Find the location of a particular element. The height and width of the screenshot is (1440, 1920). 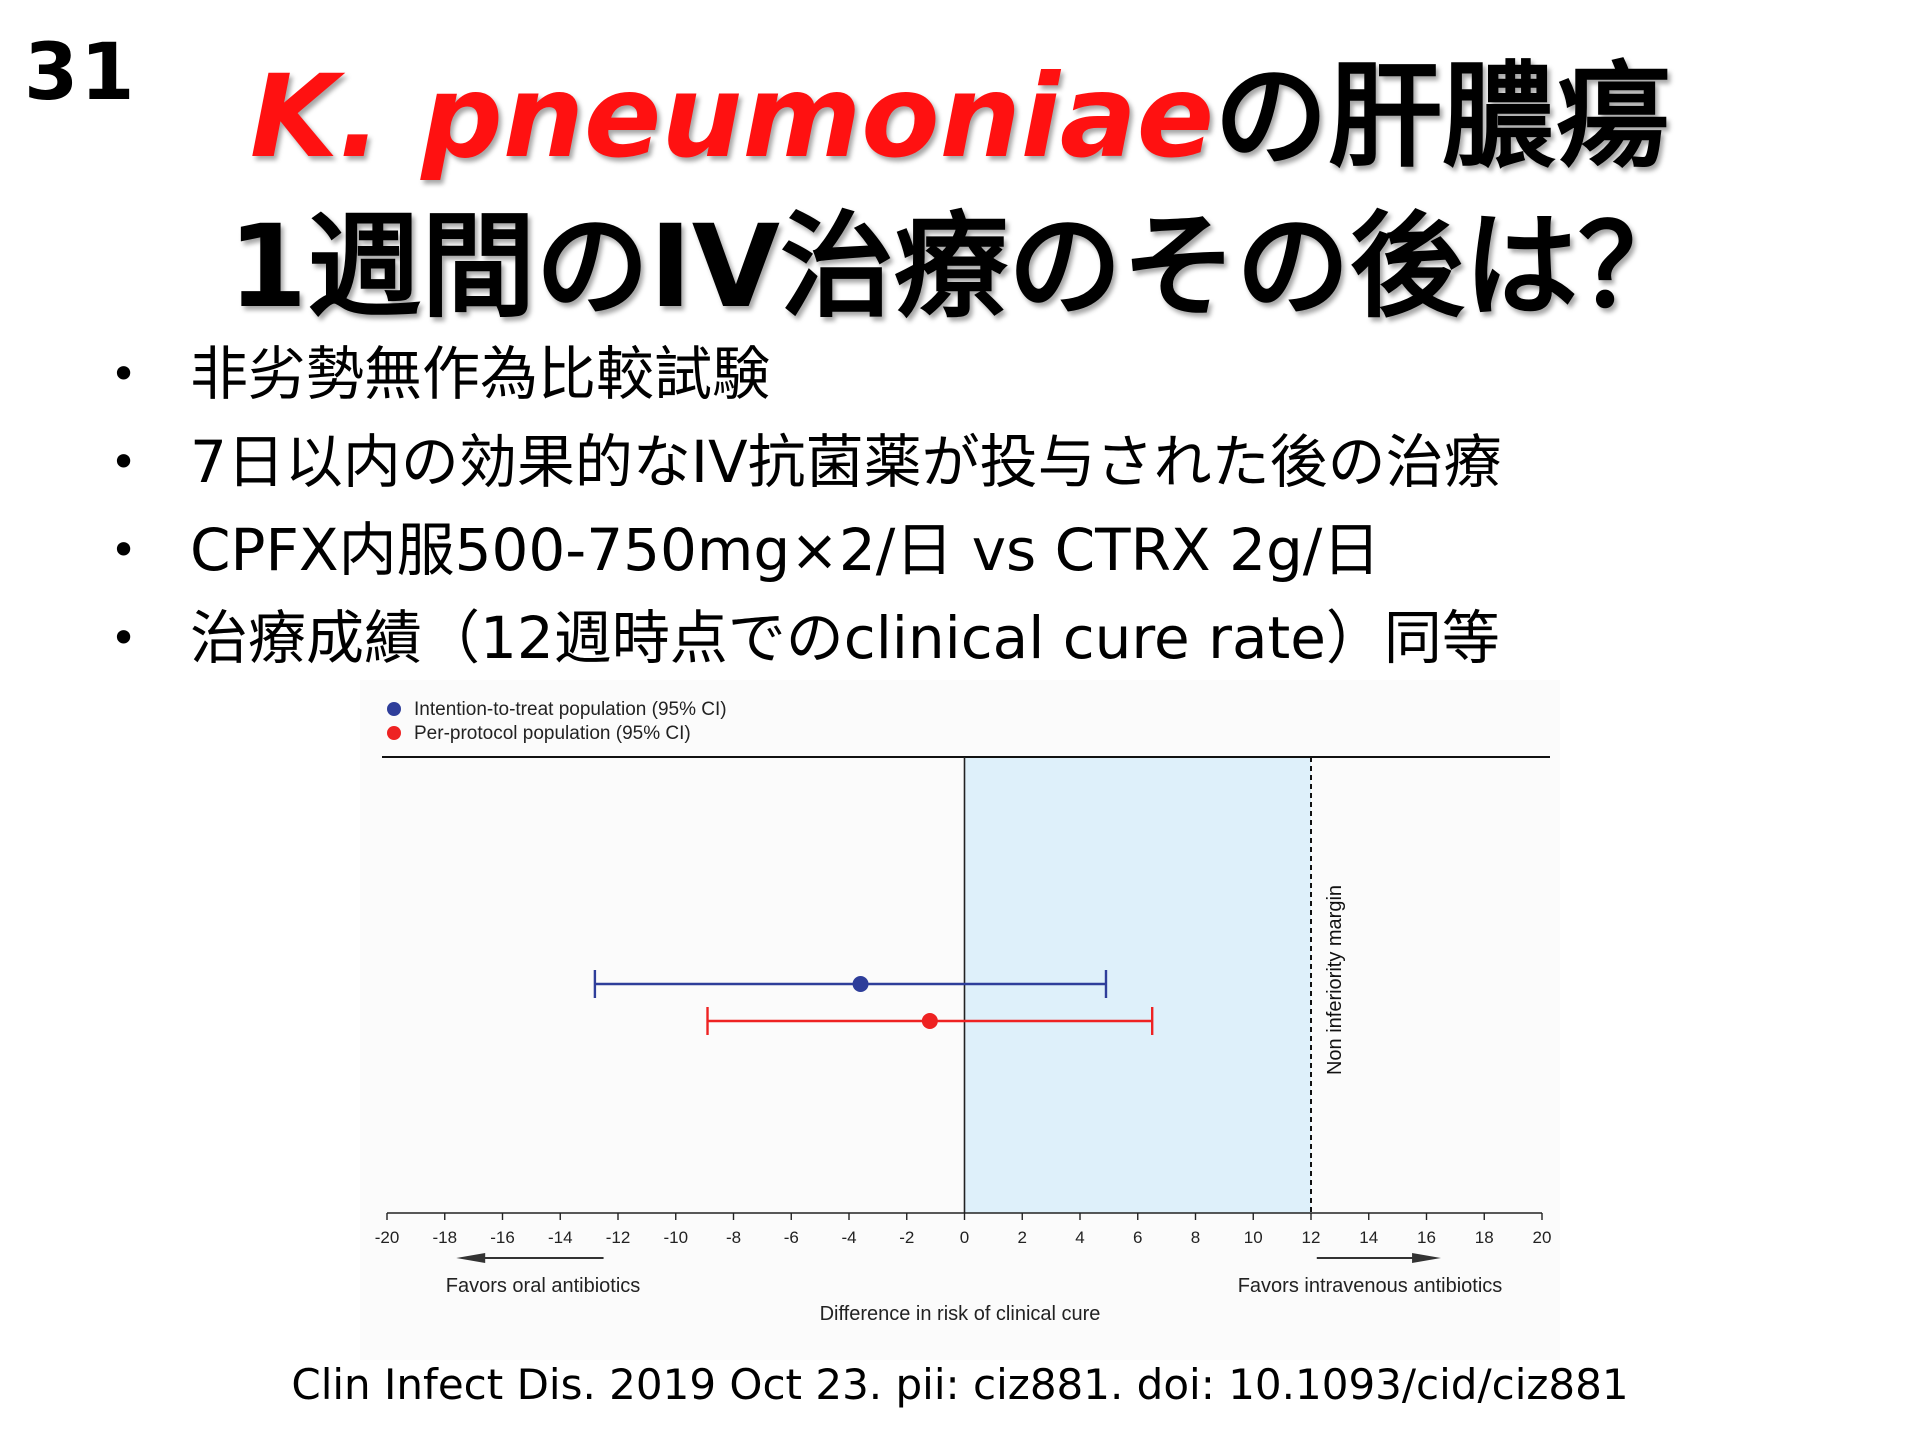

x-tick-label: 12 is located at coordinates (1311, 1237).